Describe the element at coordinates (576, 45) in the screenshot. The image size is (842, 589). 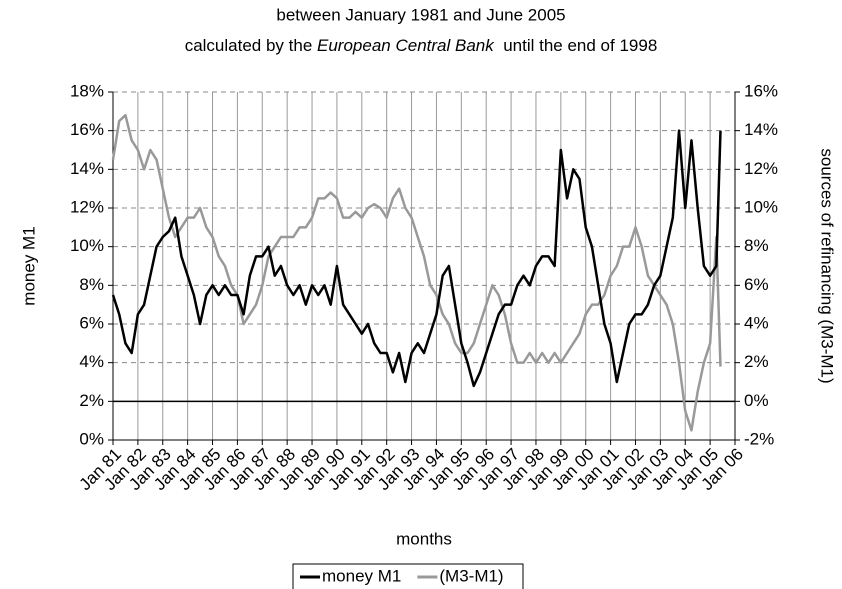
I see `subtitle-part: until the end of 1998` at that location.